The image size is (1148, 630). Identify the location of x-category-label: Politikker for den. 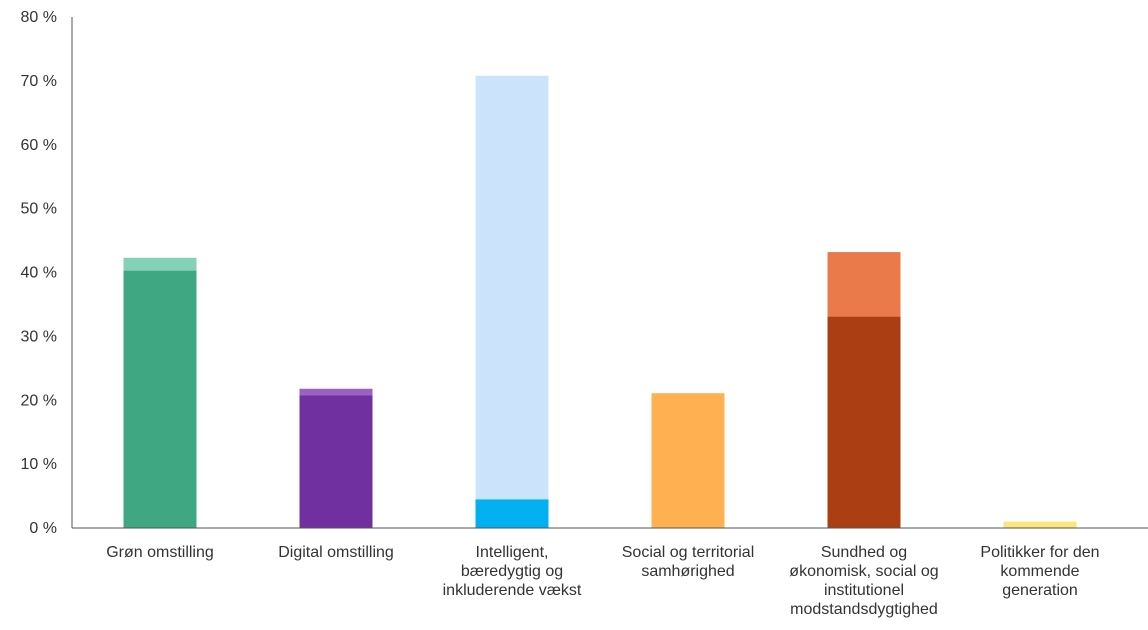
(1039, 552).